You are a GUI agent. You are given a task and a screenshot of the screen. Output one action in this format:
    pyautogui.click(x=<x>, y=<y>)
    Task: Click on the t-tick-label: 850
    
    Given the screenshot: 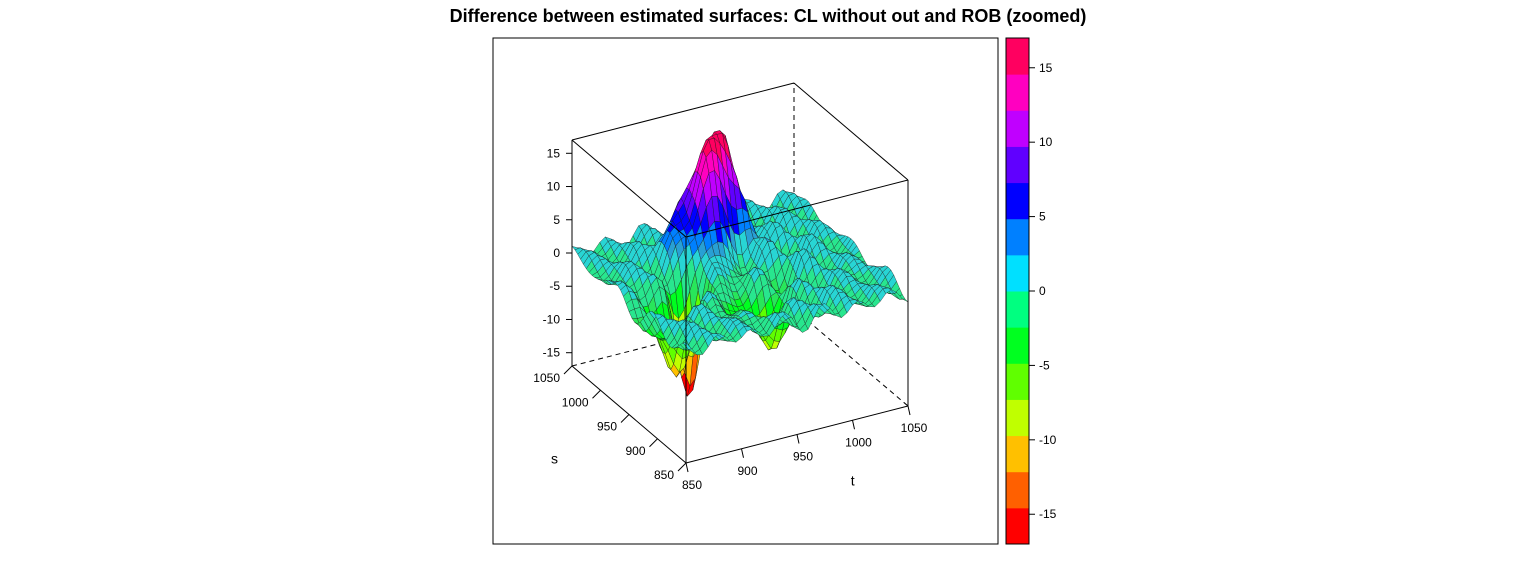 What is the action you would take?
    pyautogui.click(x=692, y=485)
    